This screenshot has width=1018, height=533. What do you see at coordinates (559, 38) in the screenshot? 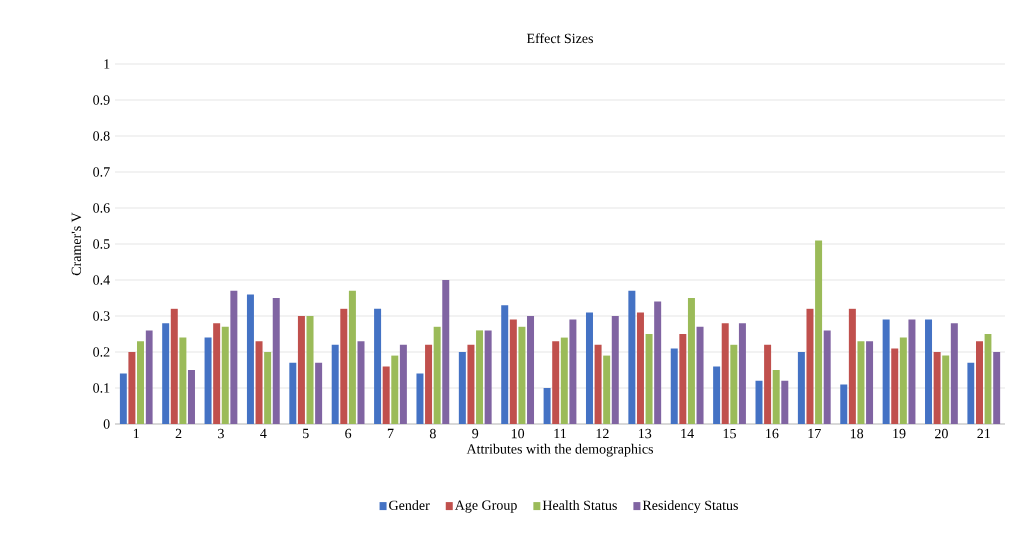
I see `chart-title: Effect Sizes` at bounding box center [559, 38].